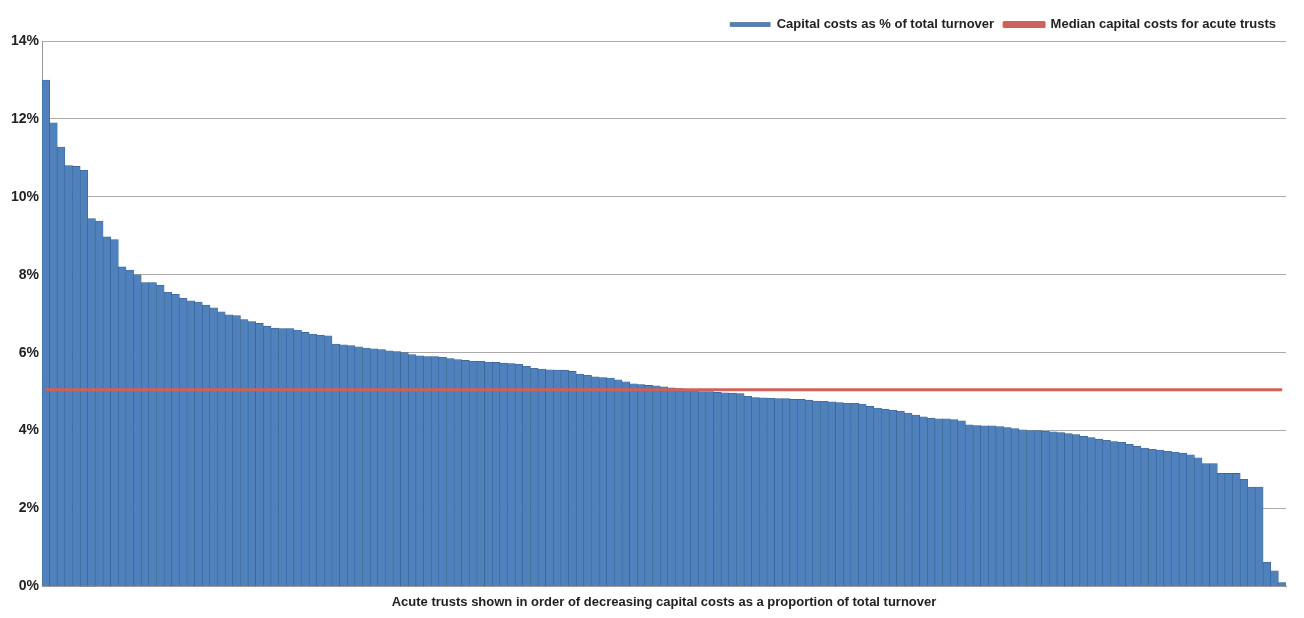  I want to click on y-tick-label: 0%, so click(29, 585).